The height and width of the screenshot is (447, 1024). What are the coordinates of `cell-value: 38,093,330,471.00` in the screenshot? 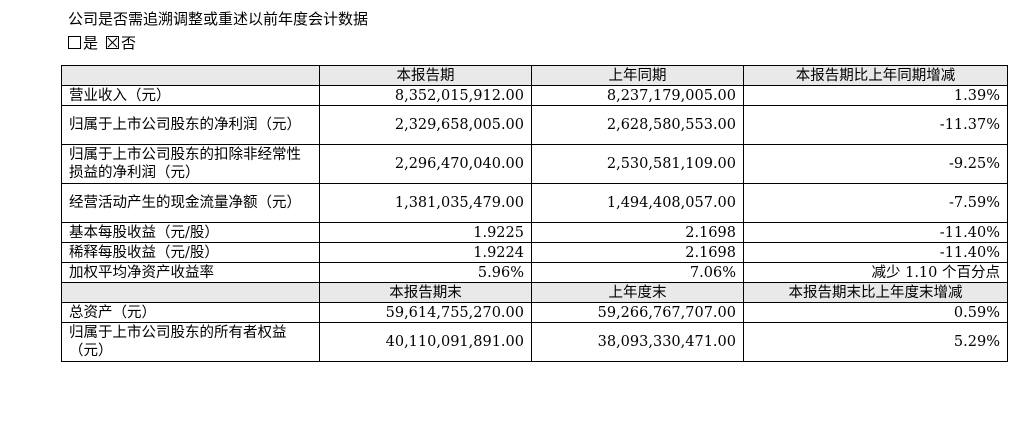 It's located at (637, 342).